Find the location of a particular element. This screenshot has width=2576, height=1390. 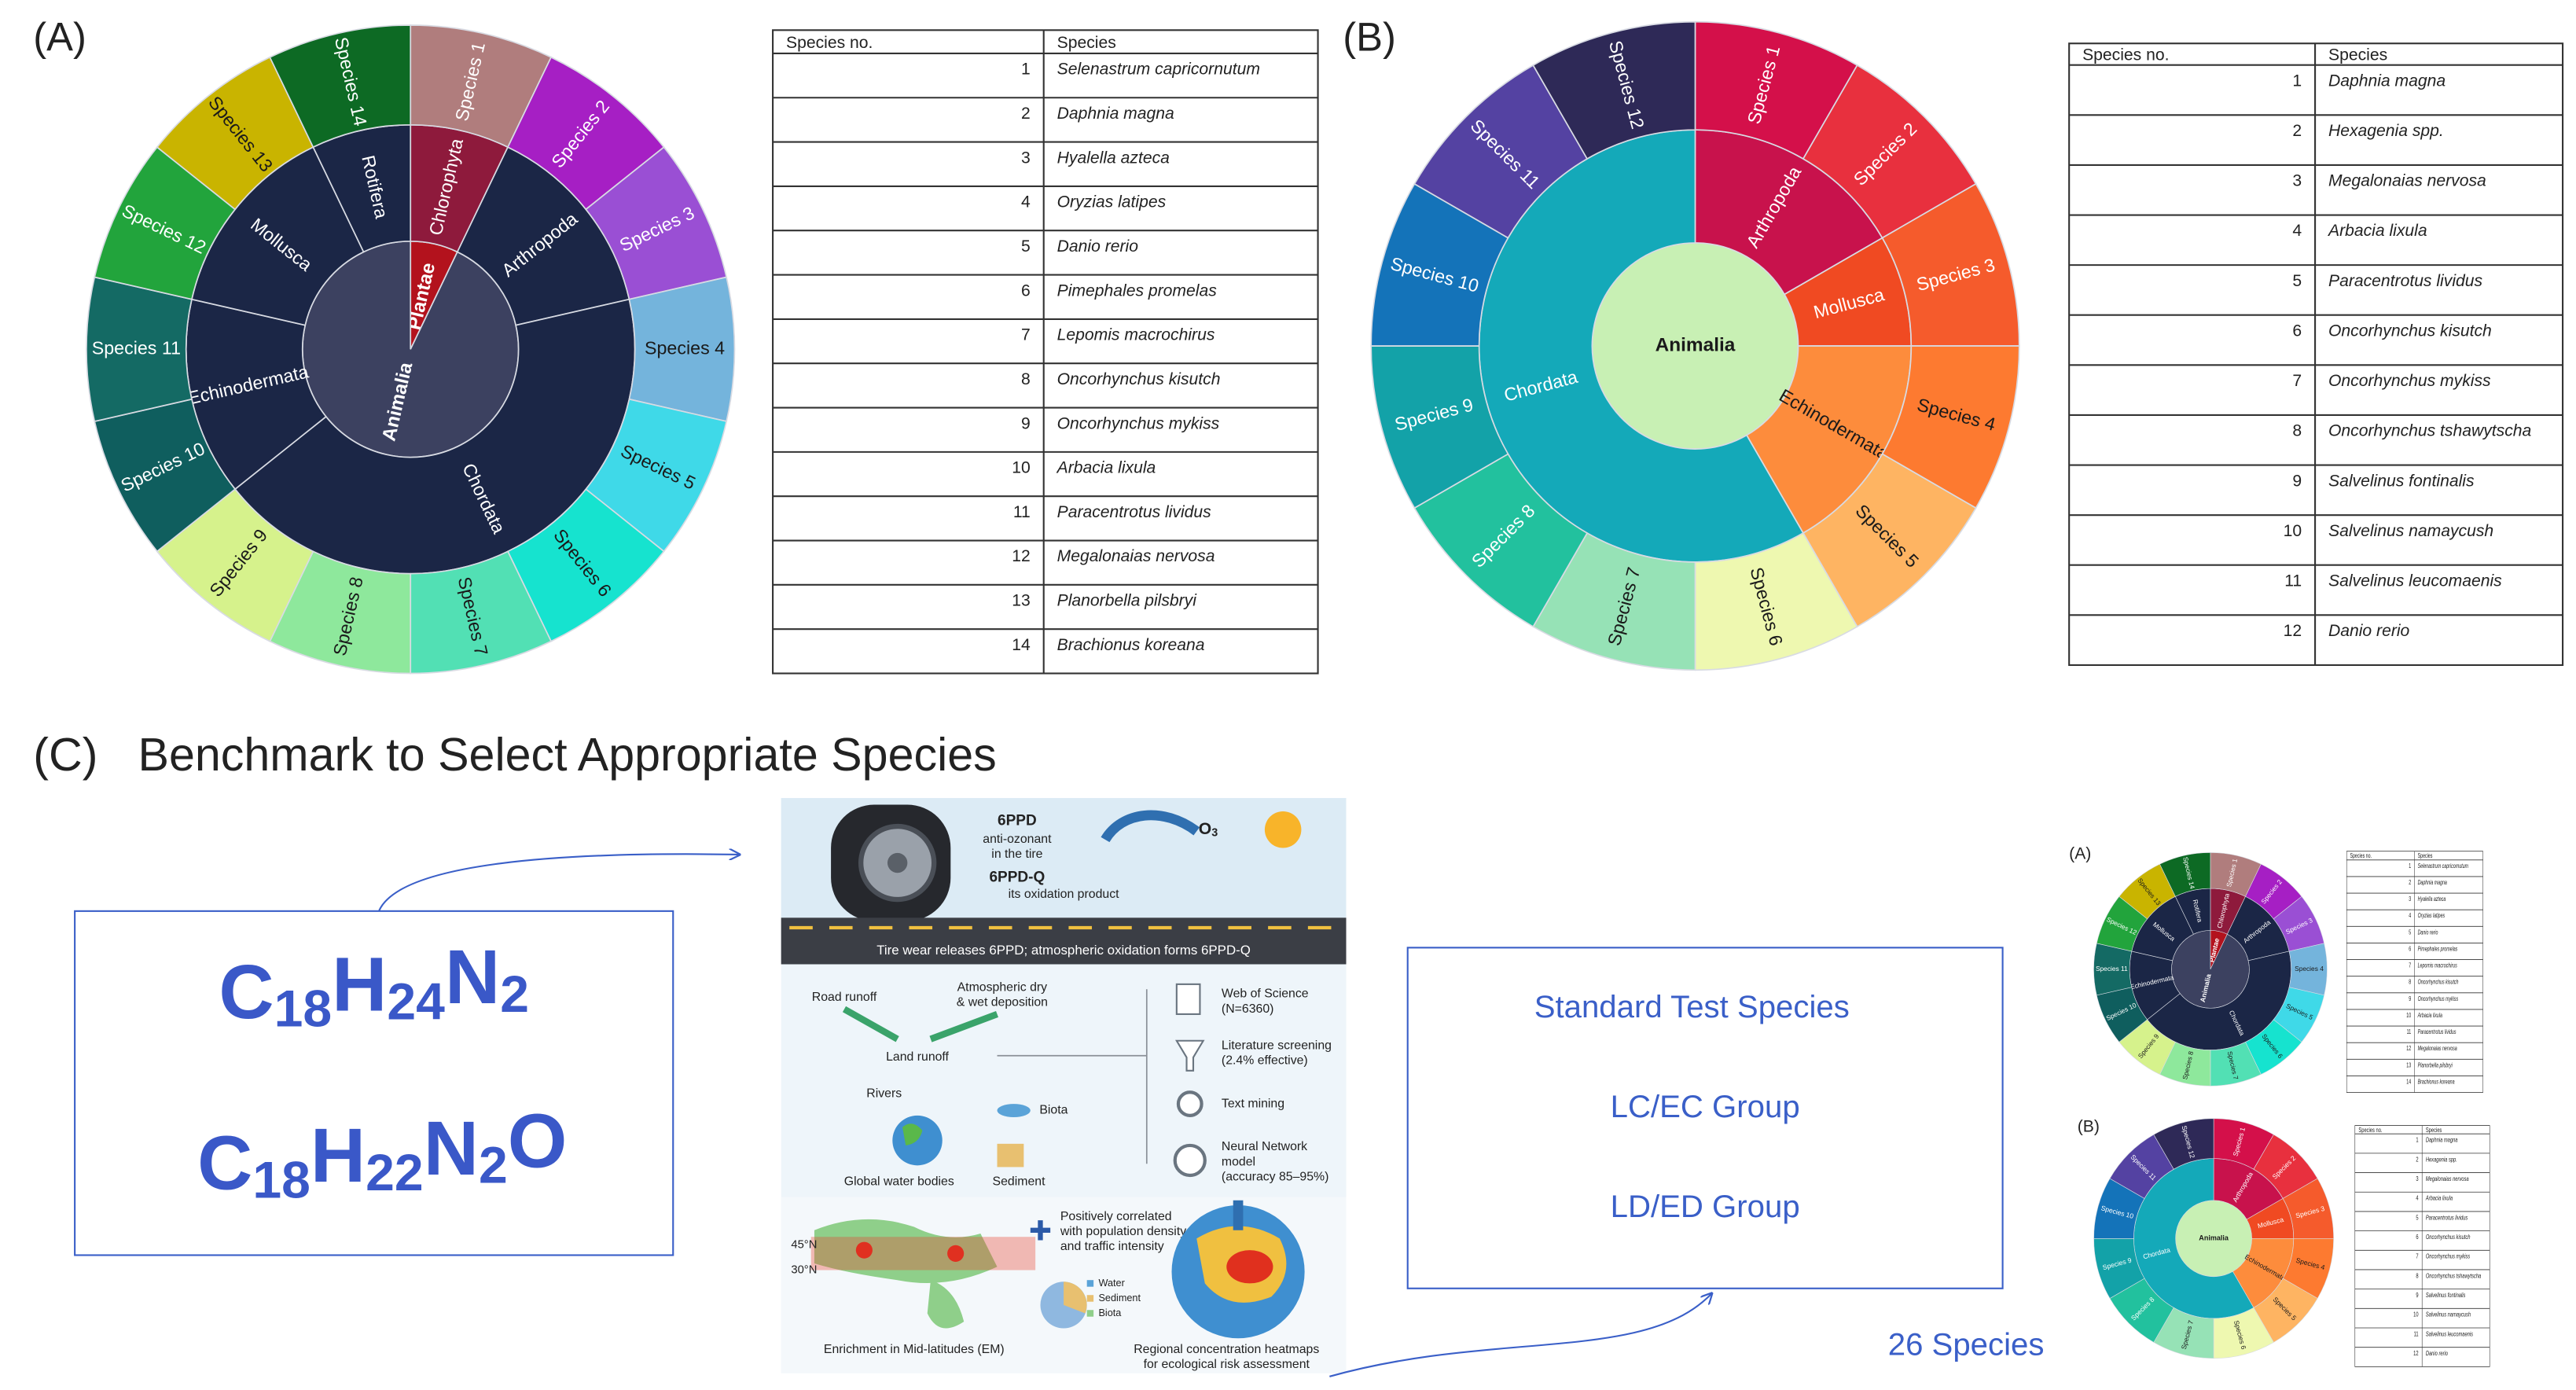

section-title: Benchmark to Select Appropriate Species is located at coordinates (567, 754).